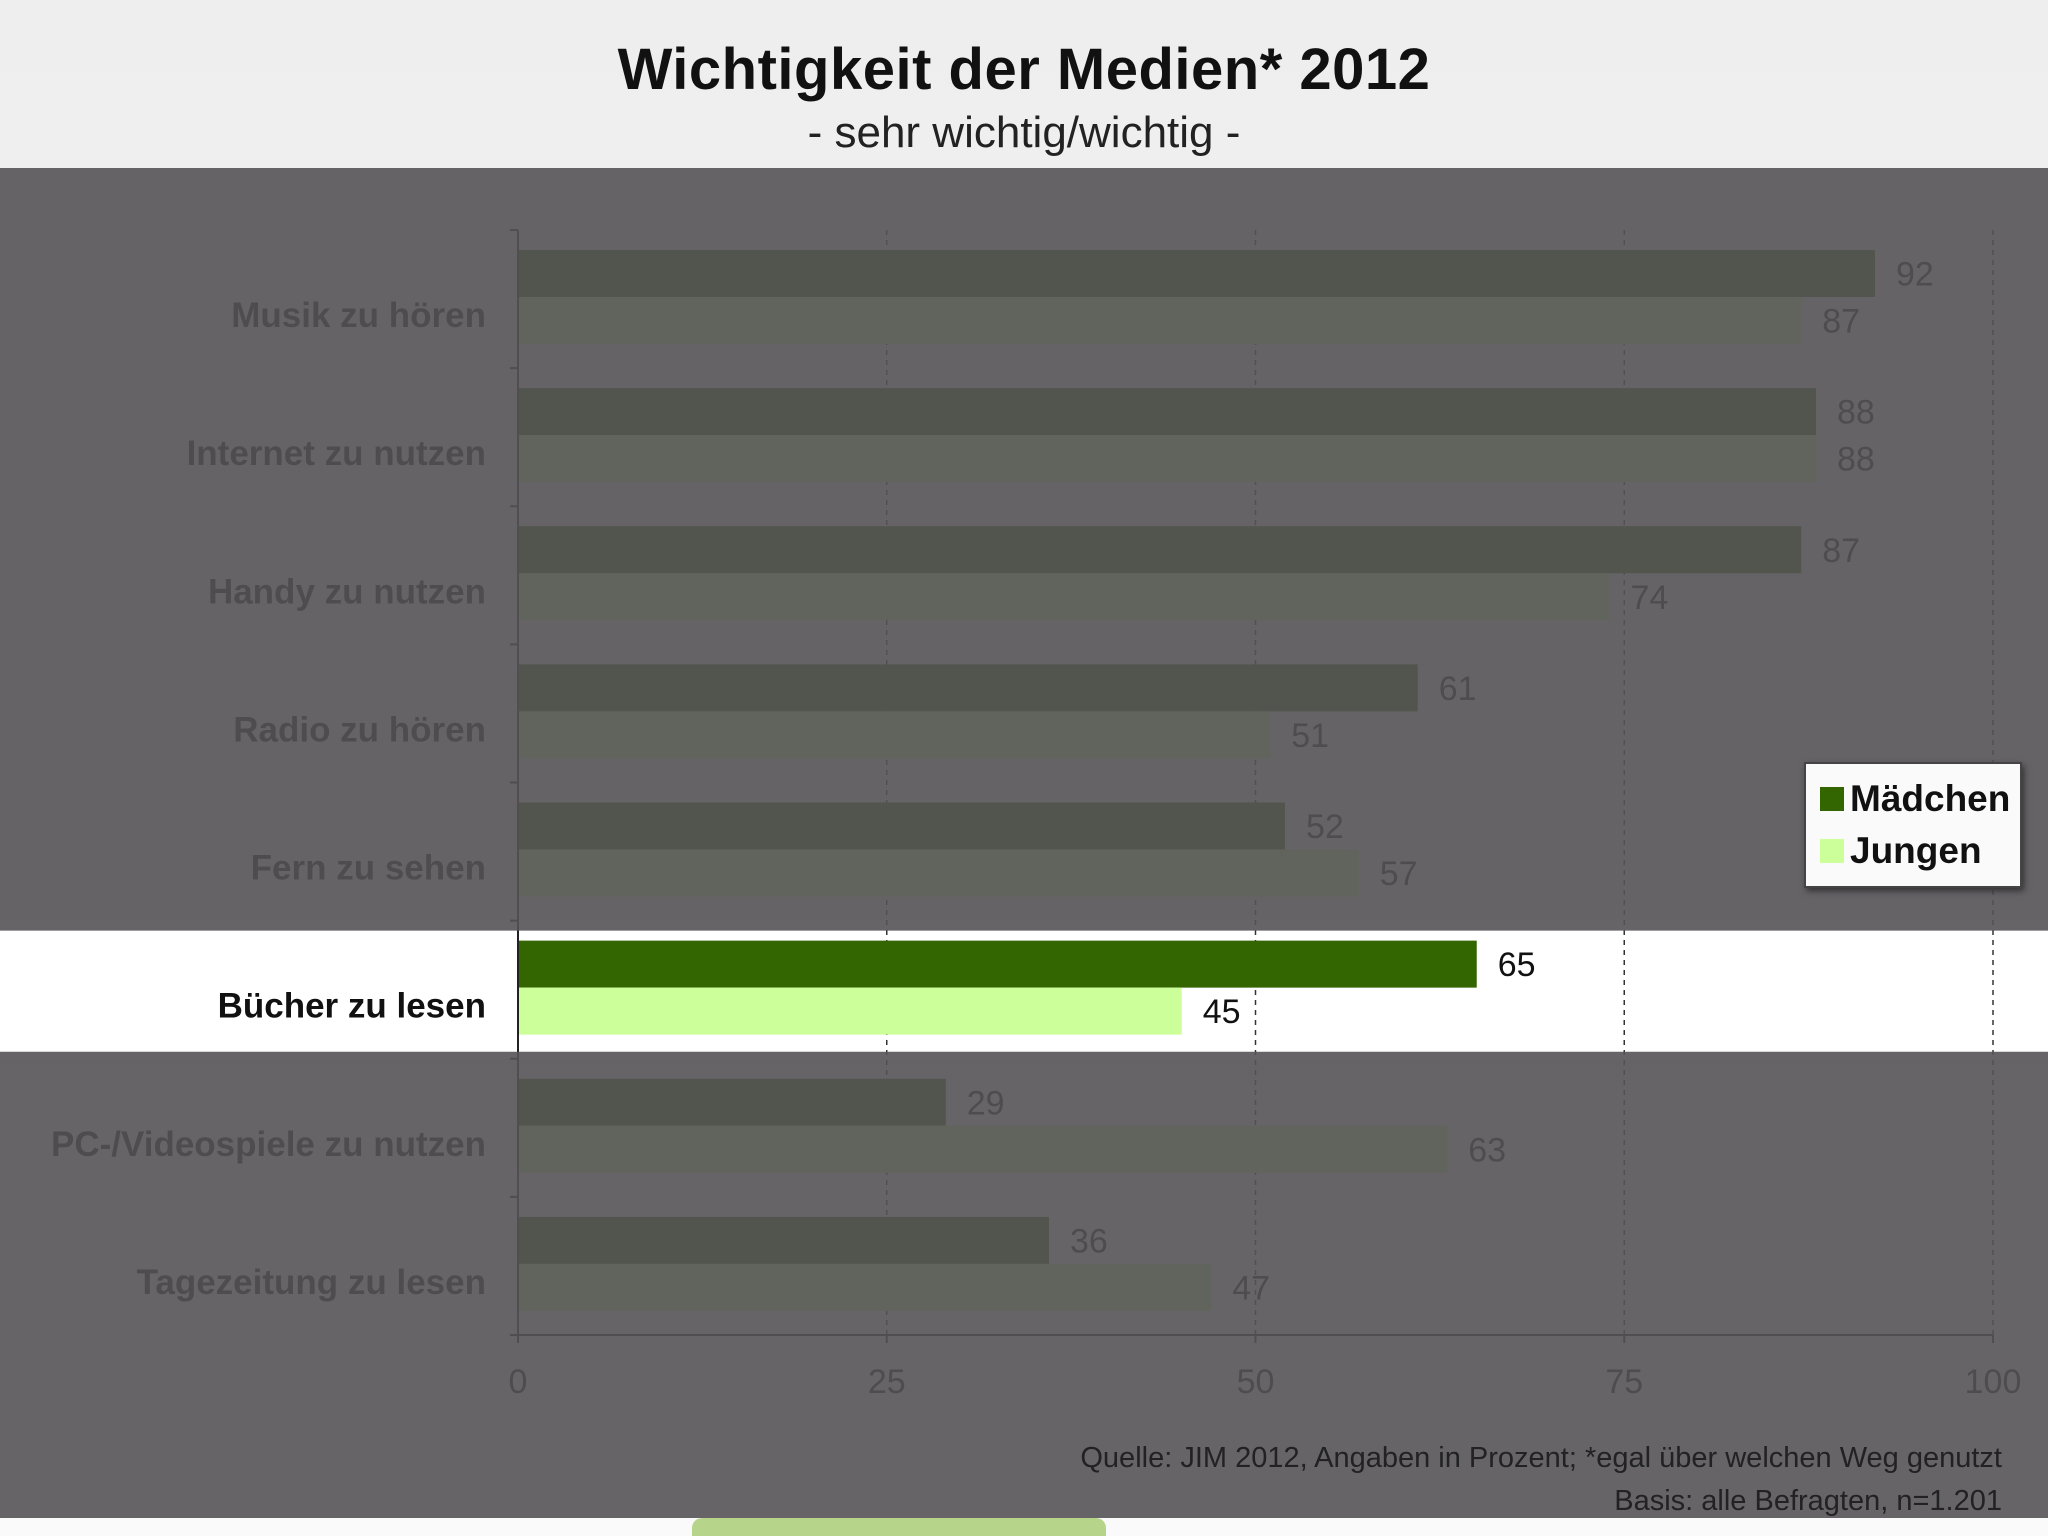  What do you see at coordinates (1913, 825) in the screenshot?
I see `legend: Mädchen Jungen` at bounding box center [1913, 825].